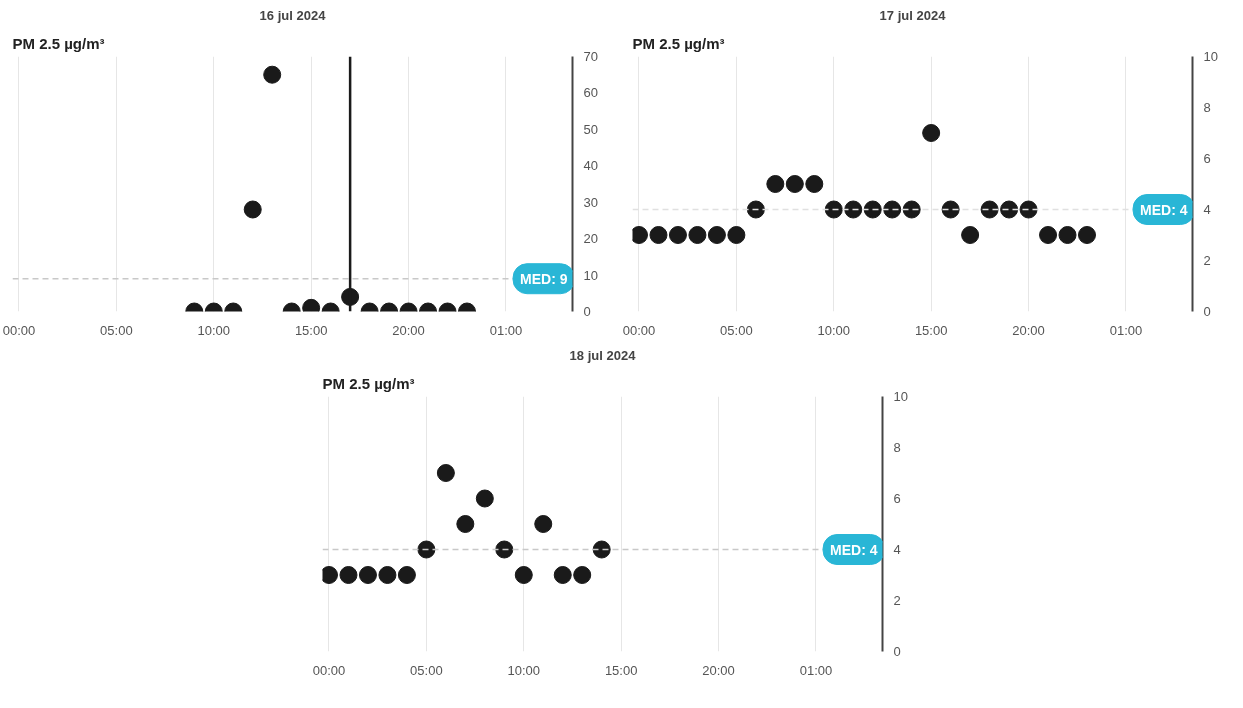 The image size is (1243, 708). Describe the element at coordinates (590, 166) in the screenshot. I see `y-tick-label: 40` at that location.